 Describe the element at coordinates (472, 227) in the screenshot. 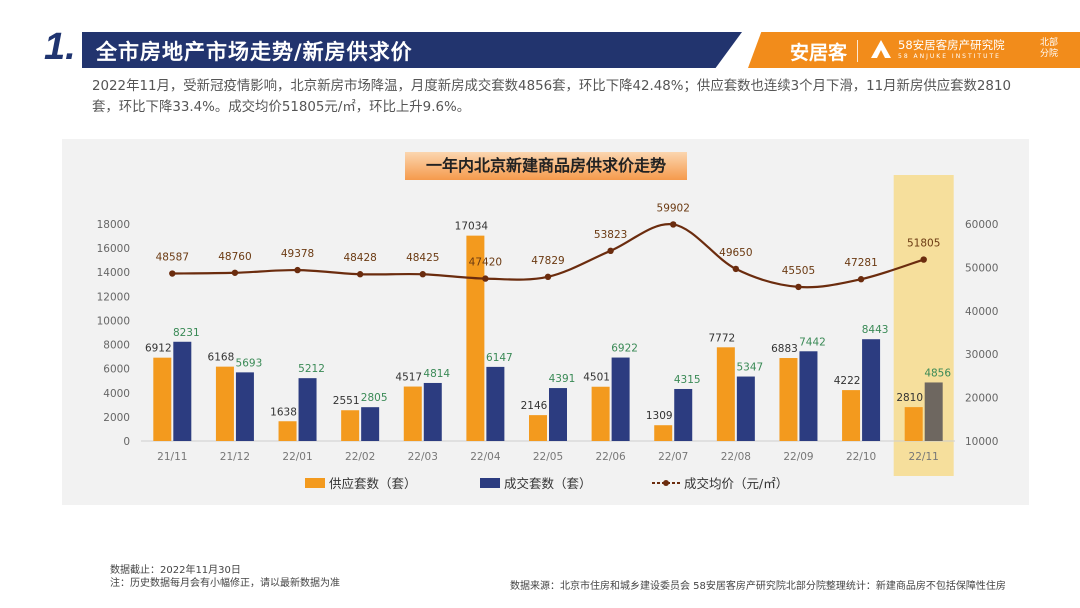

I see `supply-value-label: 17034` at that location.